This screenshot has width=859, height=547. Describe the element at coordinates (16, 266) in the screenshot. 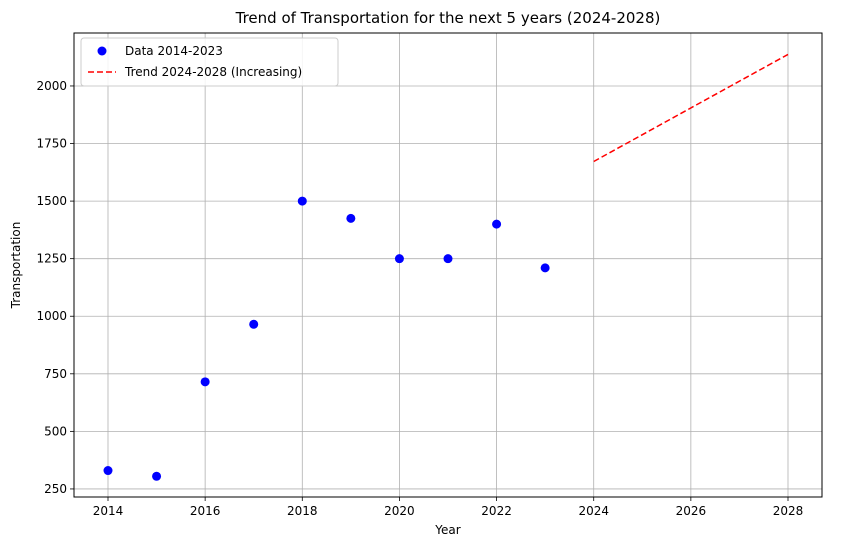

I see `y-axis-title: Transportation` at that location.